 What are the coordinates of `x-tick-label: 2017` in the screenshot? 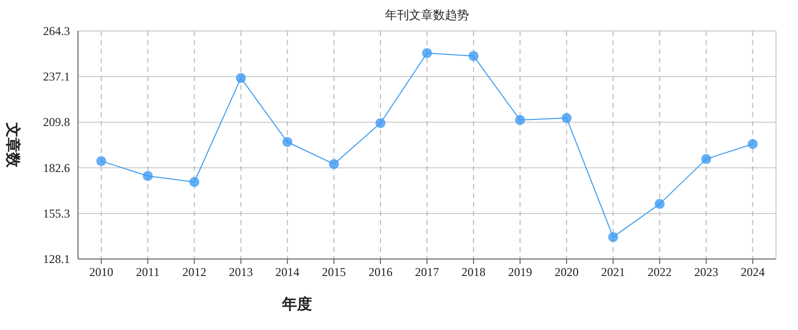 It's located at (427, 272).